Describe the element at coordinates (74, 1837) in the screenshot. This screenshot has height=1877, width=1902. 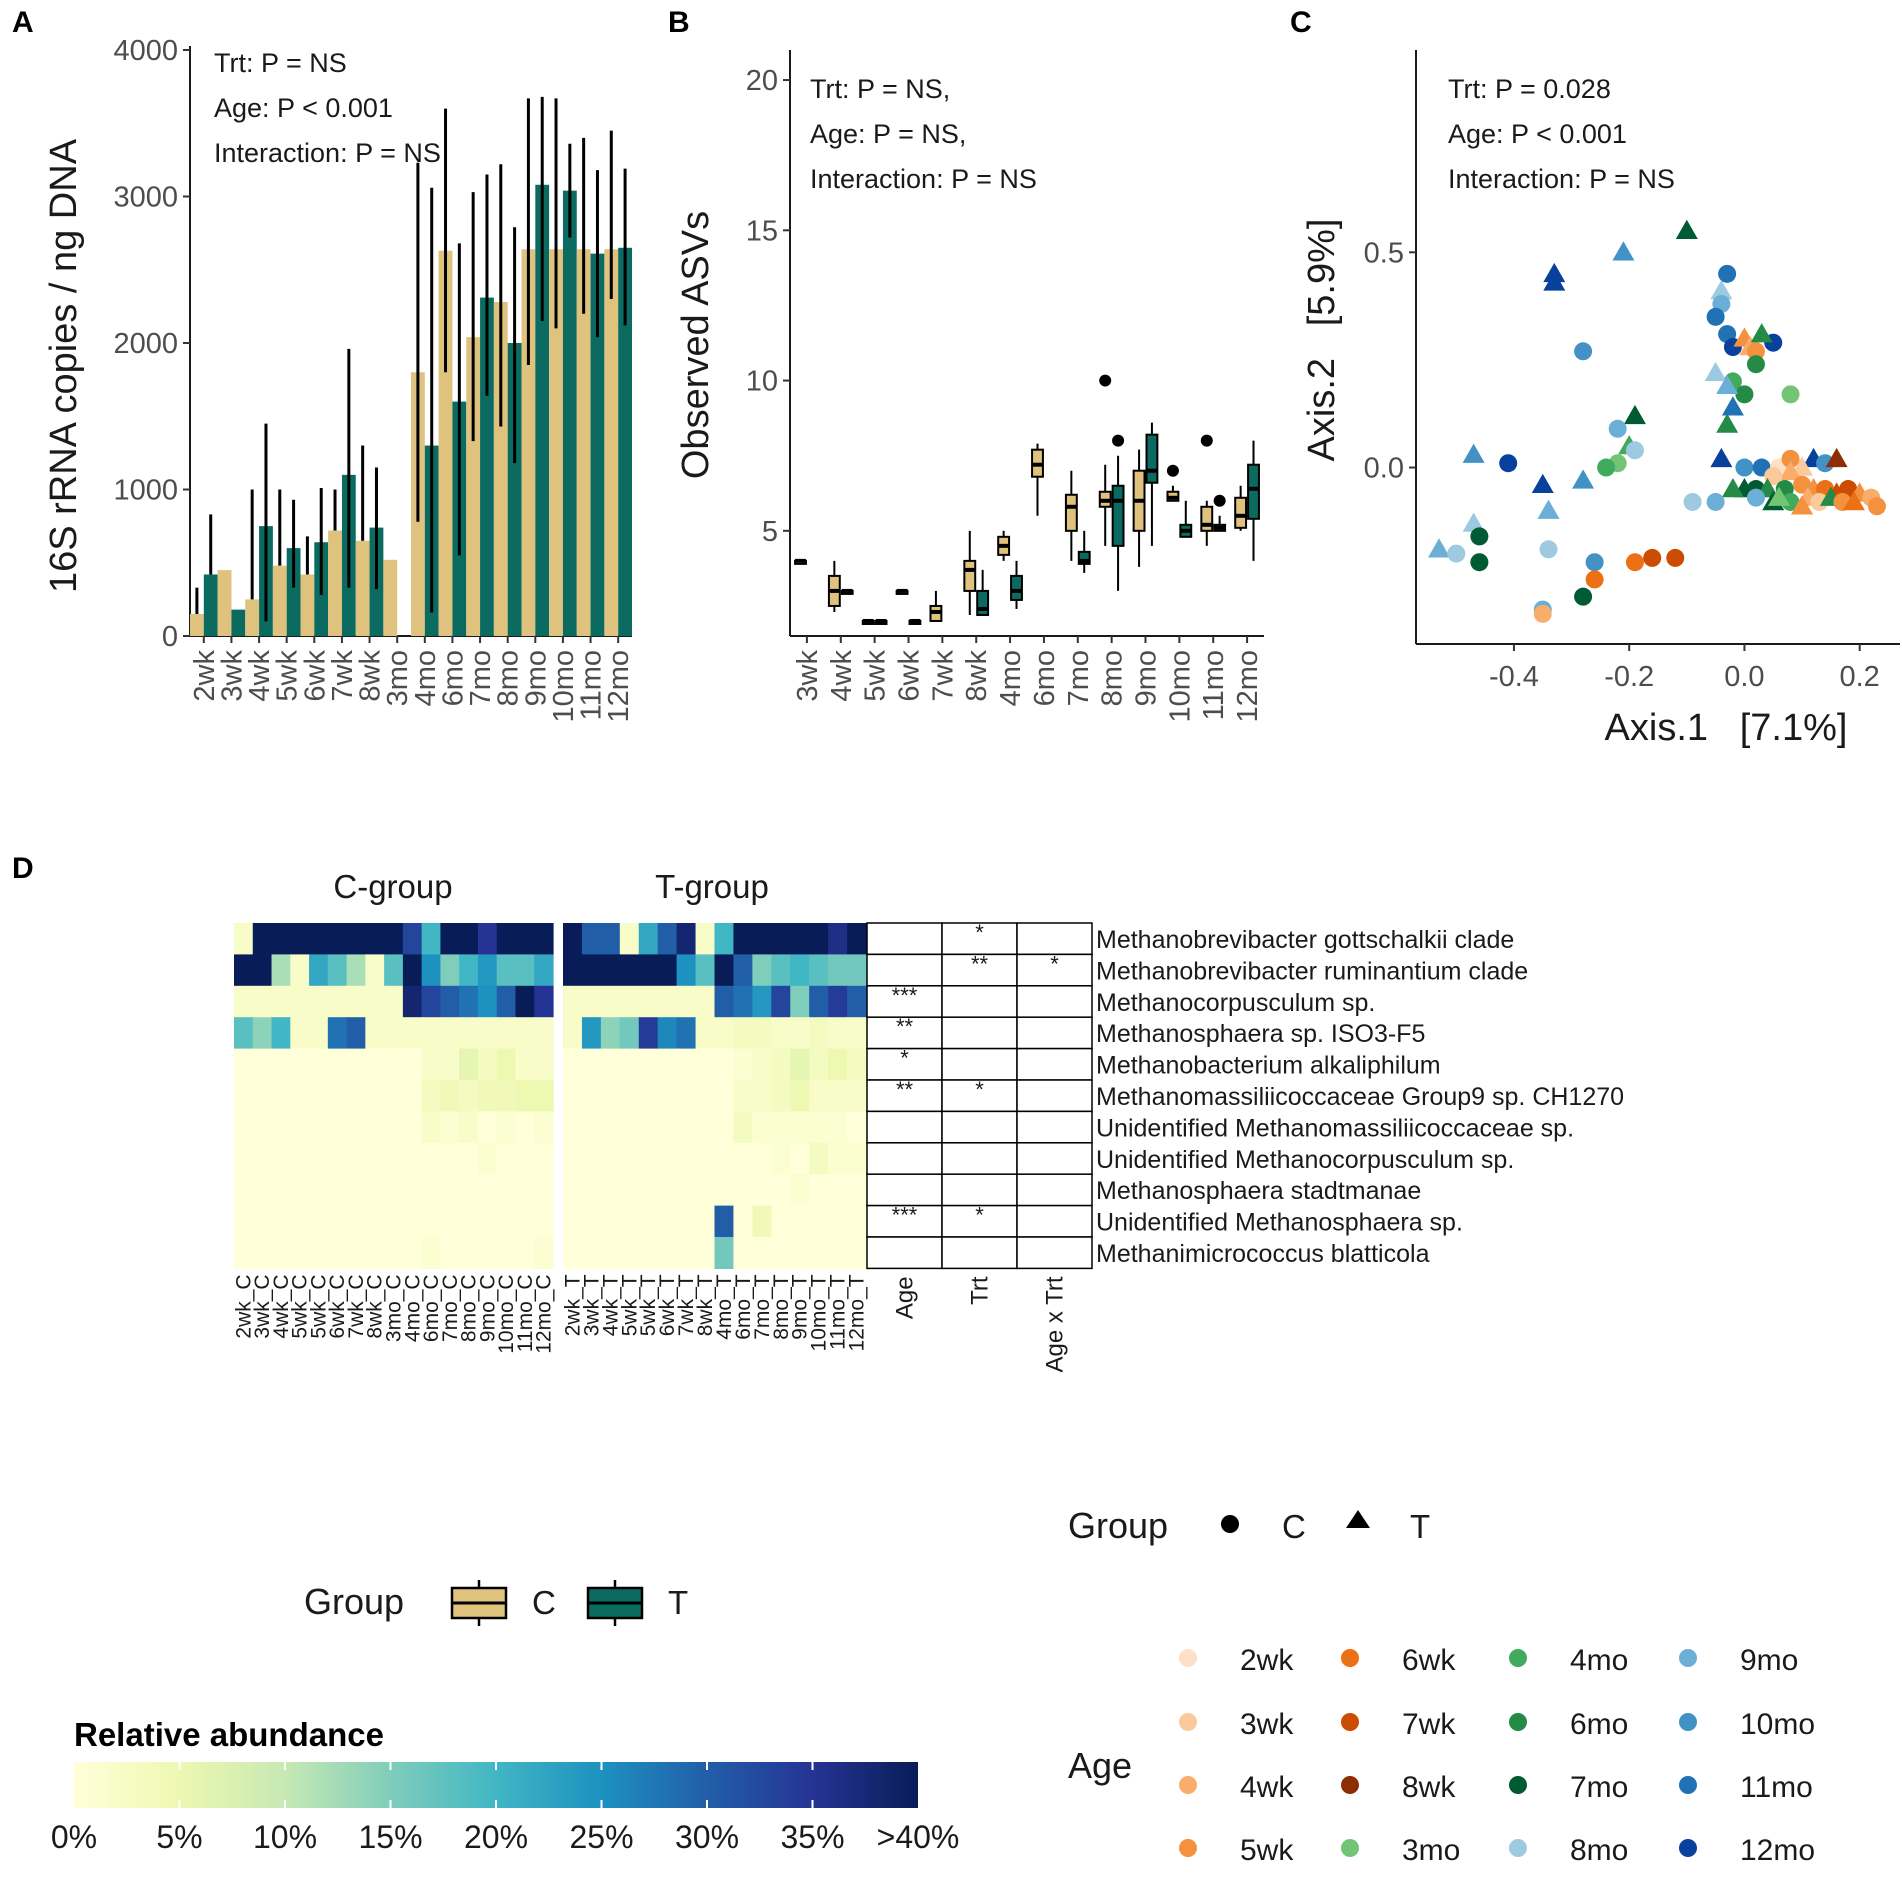
I see `colorbar-tick-label: 0%` at that location.